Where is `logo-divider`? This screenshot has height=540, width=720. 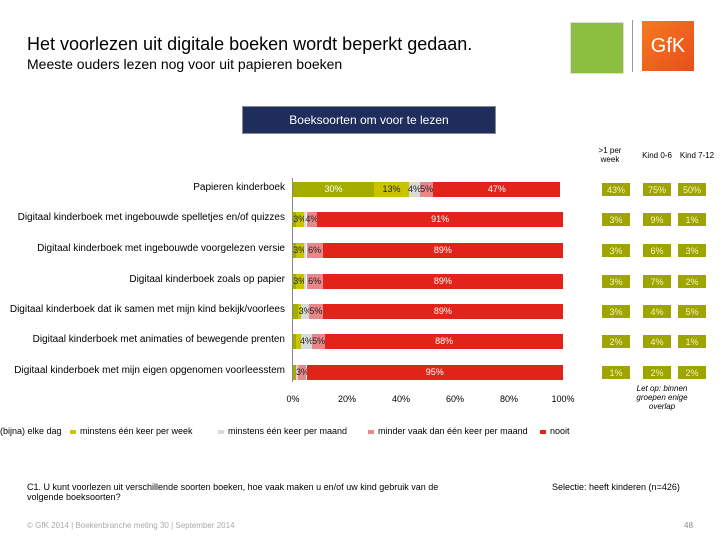 logo-divider is located at coordinates (632, 46).